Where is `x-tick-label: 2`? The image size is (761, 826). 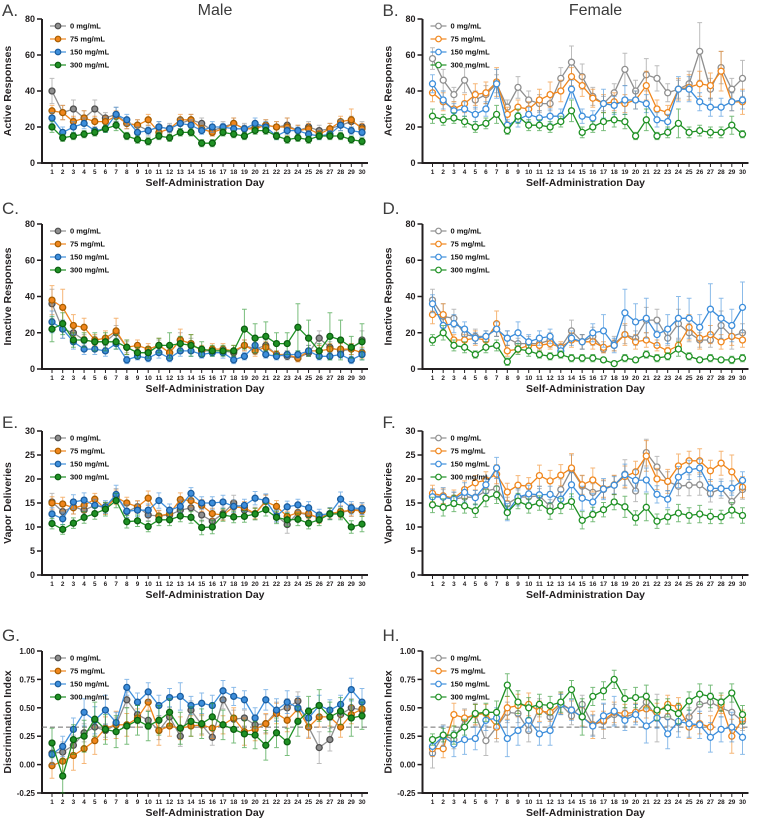
x-tick-label: 2 is located at coordinates (63, 584).